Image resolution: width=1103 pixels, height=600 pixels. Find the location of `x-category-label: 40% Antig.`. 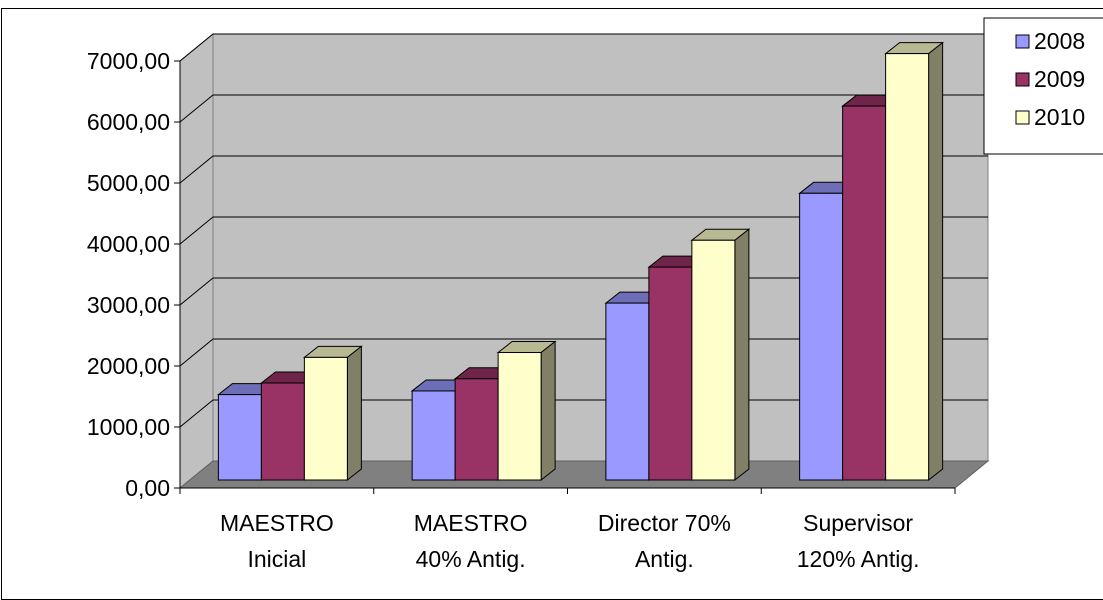

x-category-label: 40% Antig. is located at coordinates (471, 559).